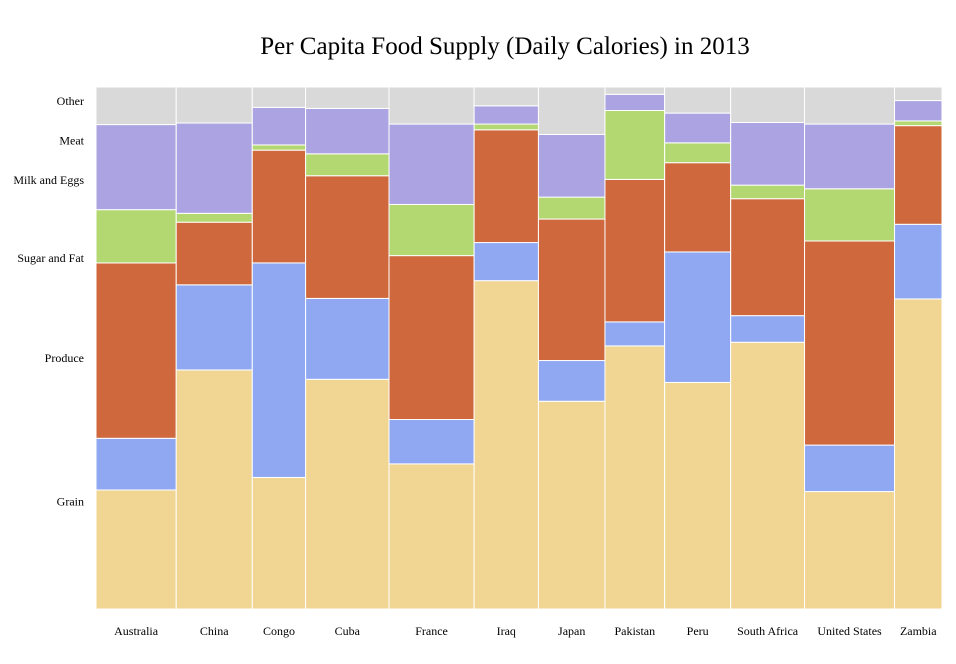 The width and height of the screenshot is (956, 664). I want to click on x-label-south-africa: South Africa, so click(768, 631).